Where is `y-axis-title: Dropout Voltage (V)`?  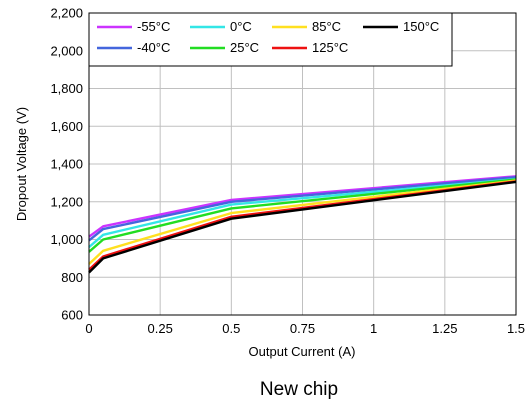 y-axis-title: Dropout Voltage (V) is located at coordinates (21, 164).